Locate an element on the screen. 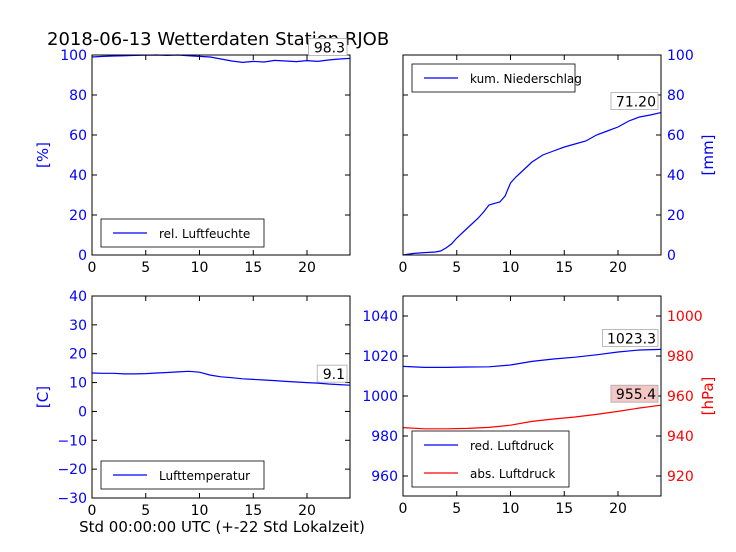 This screenshot has width=736, height=552. legend: Lufttemperatur is located at coordinates (182, 475).